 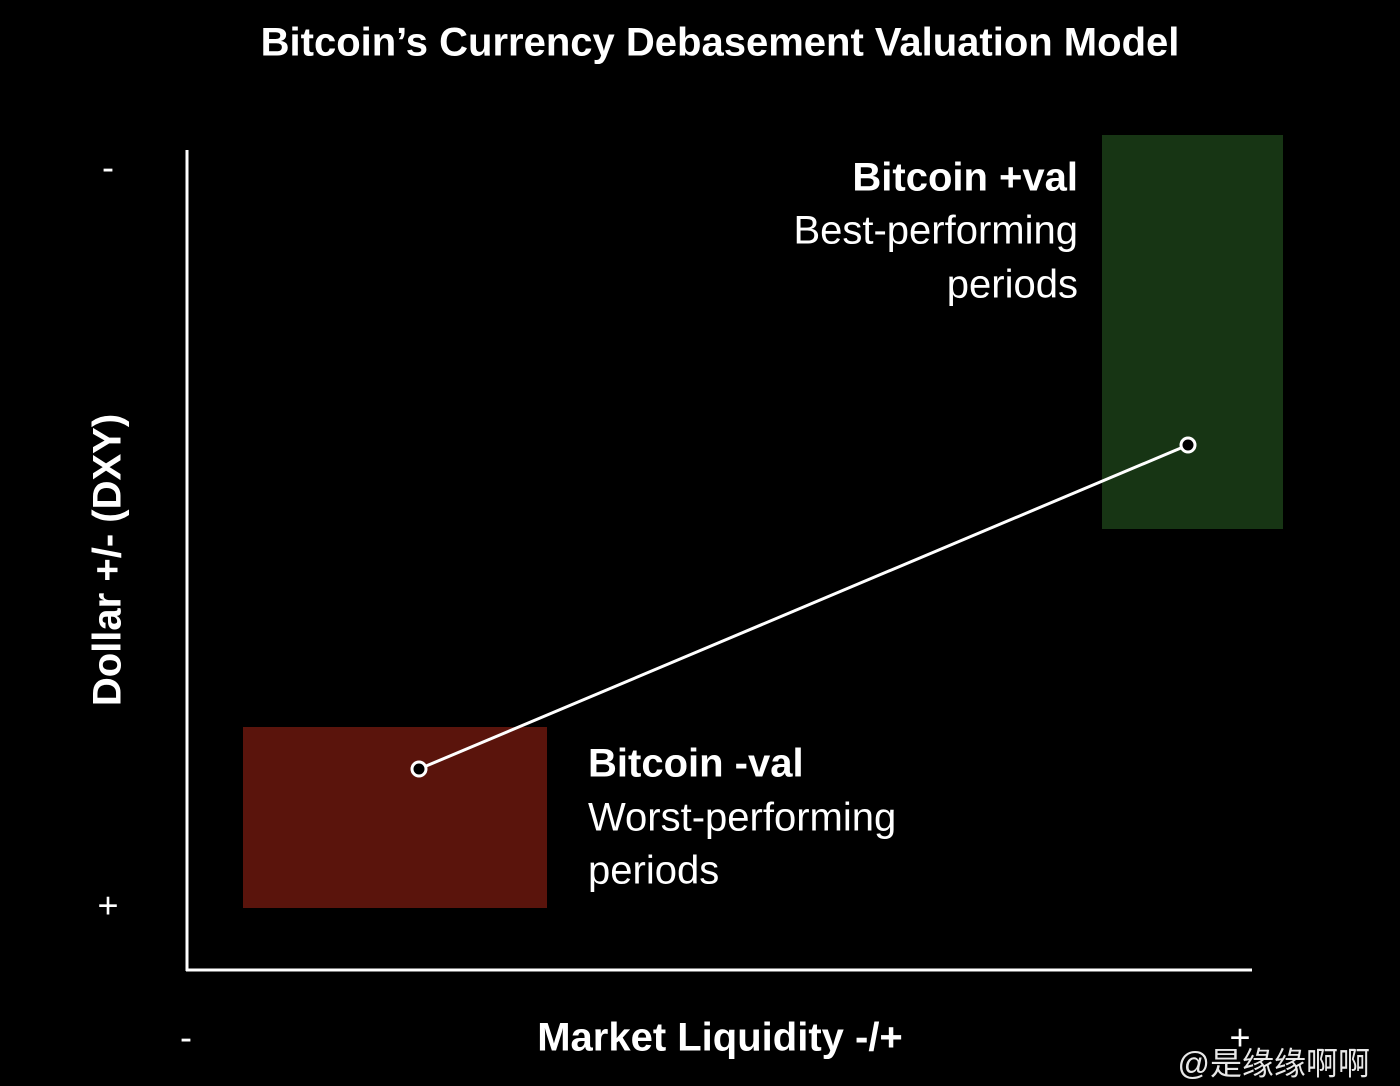 I want to click on best-region, so click(x=1192, y=332).